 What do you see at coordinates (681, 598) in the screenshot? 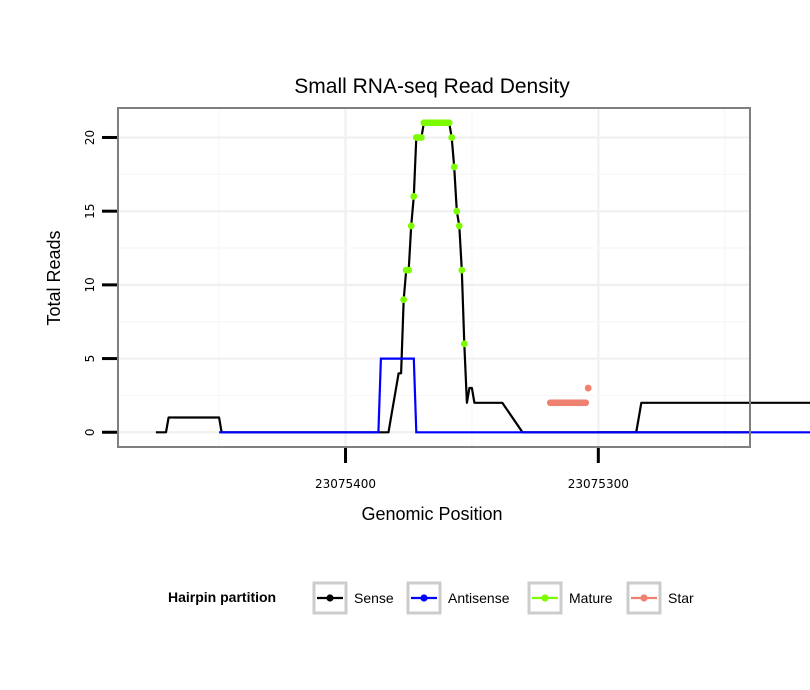
I see `legend-label: Star` at bounding box center [681, 598].